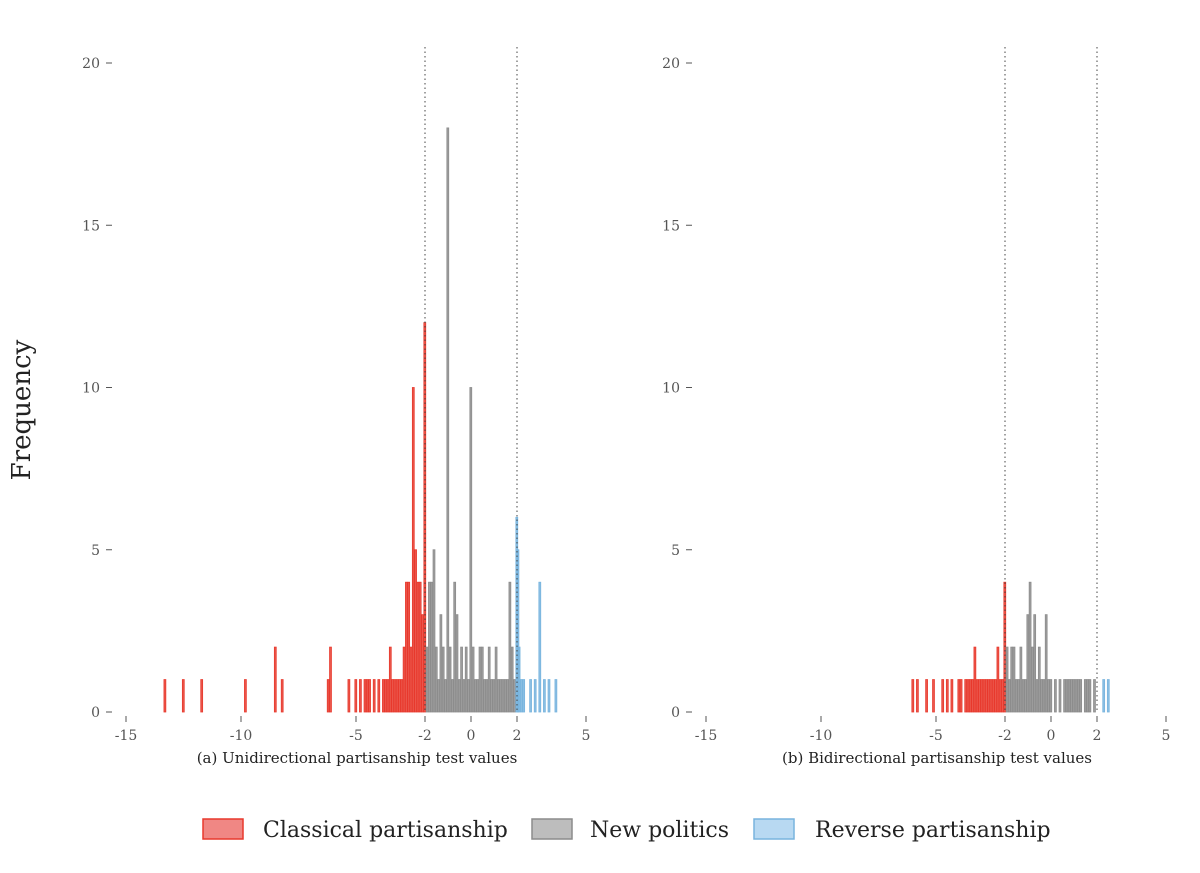 The height and width of the screenshot is (873, 1200). Describe the element at coordinates (517, 736) in the screenshot. I see `x-tick-label: 2` at that location.